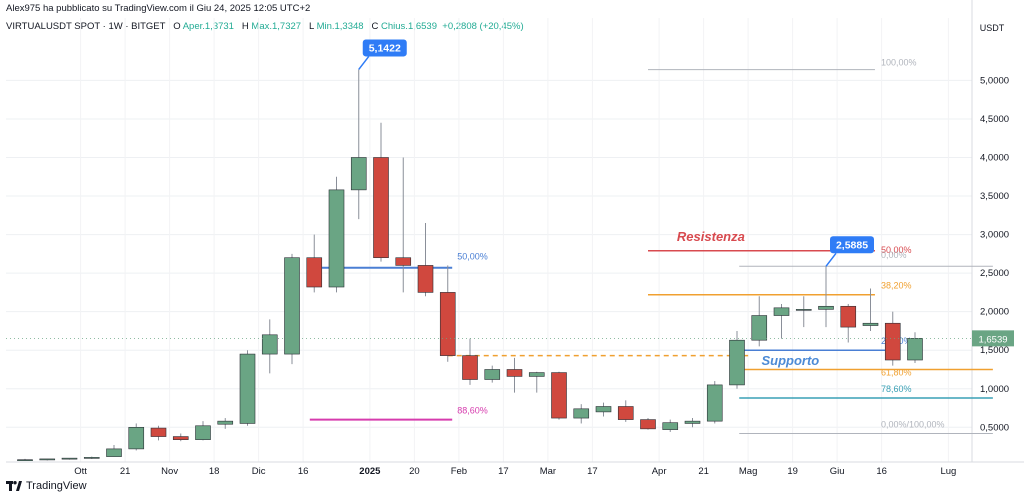 The height and width of the screenshot is (497, 1024). Describe the element at coordinates (503, 471) in the screenshot. I see `x-tick-label: 17` at that location.